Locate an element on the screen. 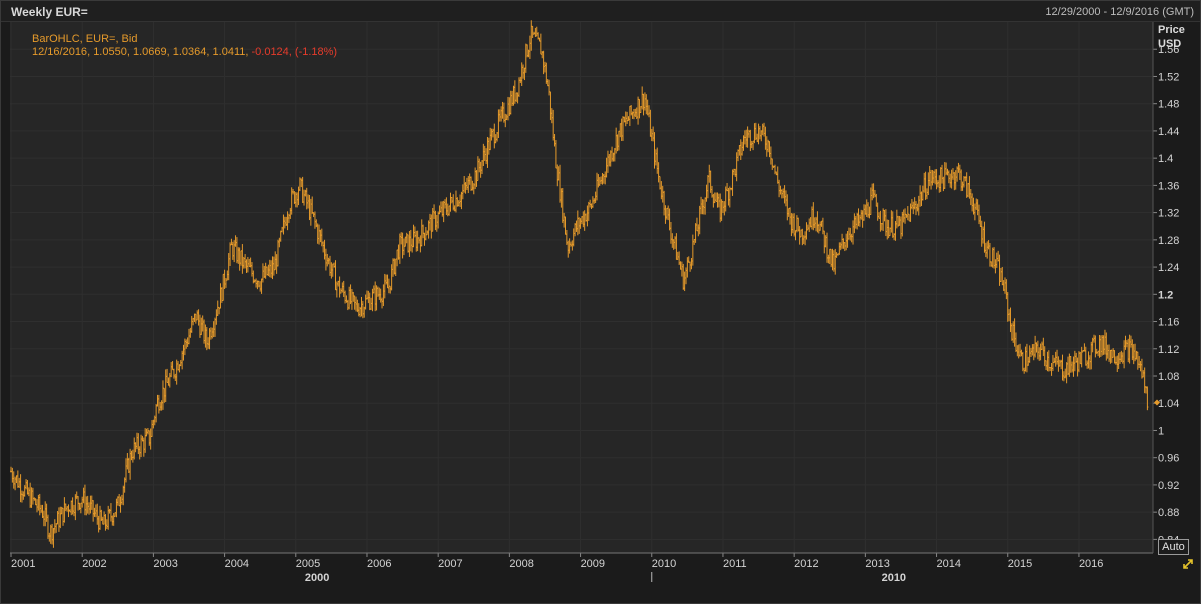 The image size is (1201, 604). auto-scale-button: Auto is located at coordinates (1173, 547).